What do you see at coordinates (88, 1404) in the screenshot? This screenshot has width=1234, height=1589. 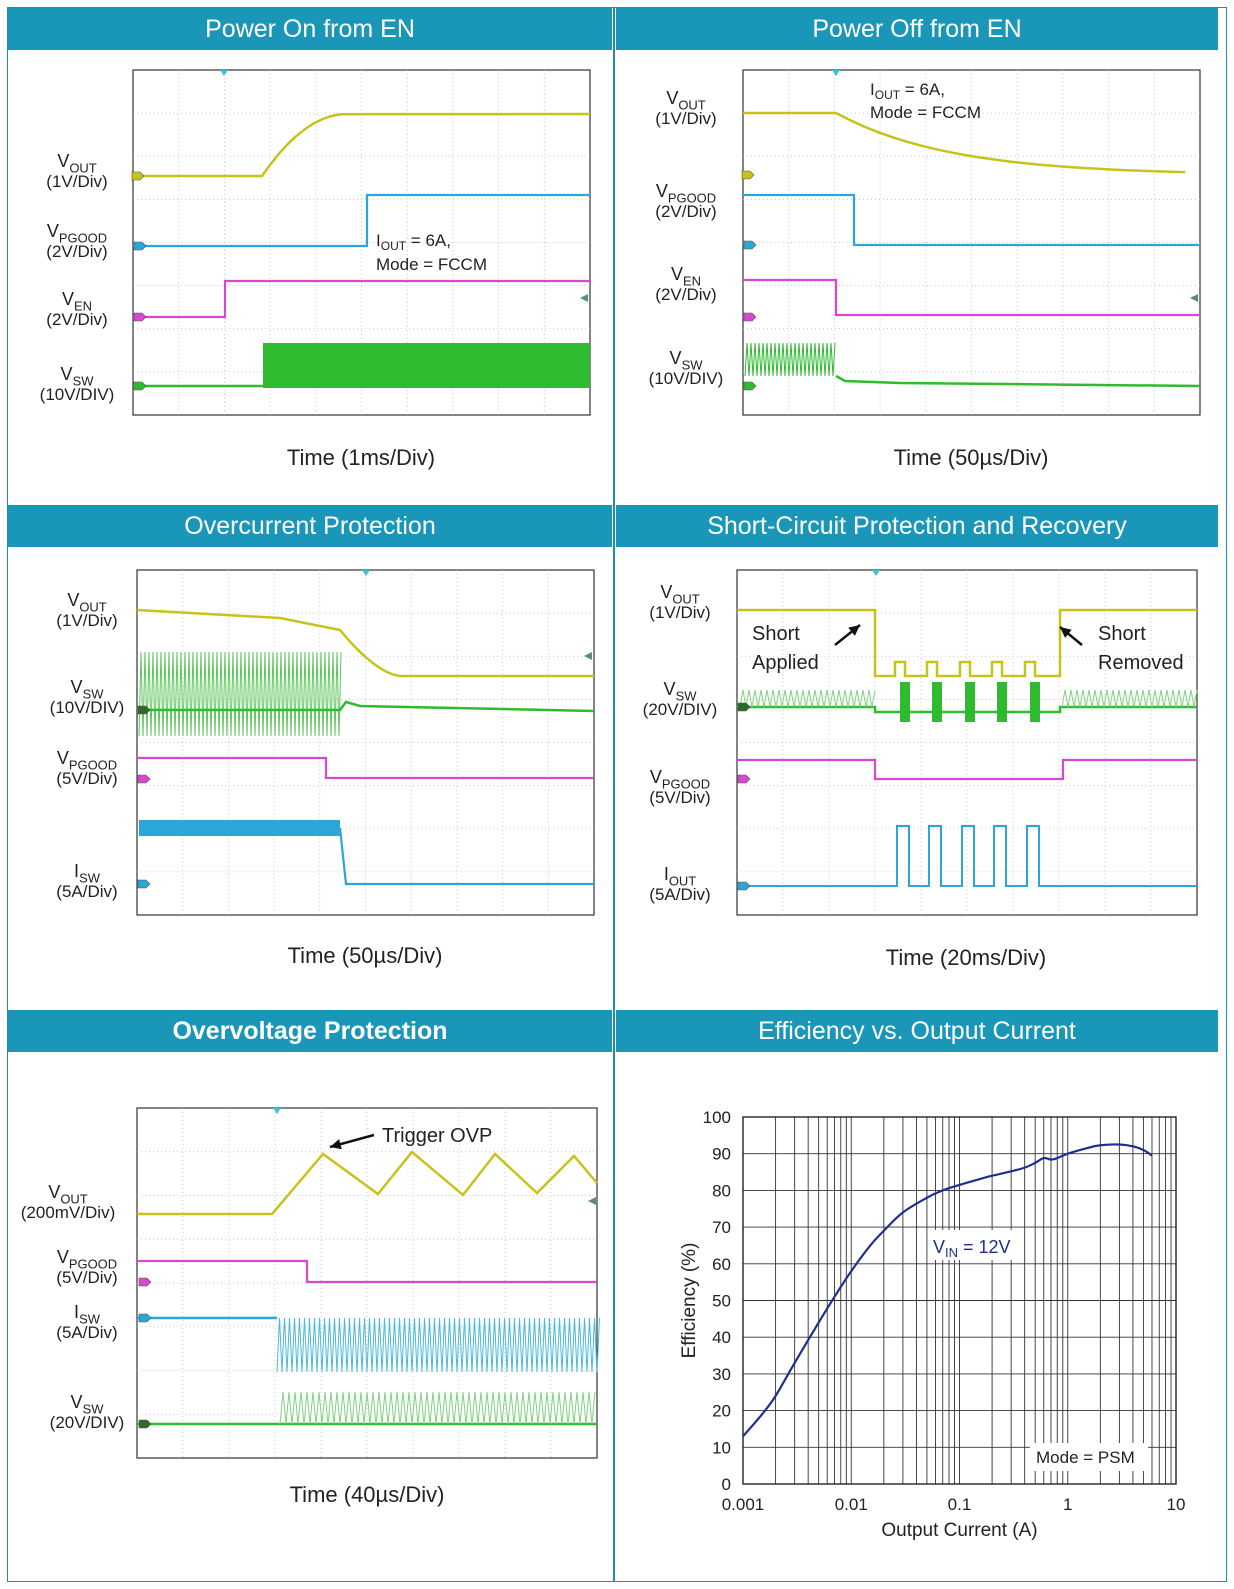 I see `p5-vsw-name: VSW` at bounding box center [88, 1404].